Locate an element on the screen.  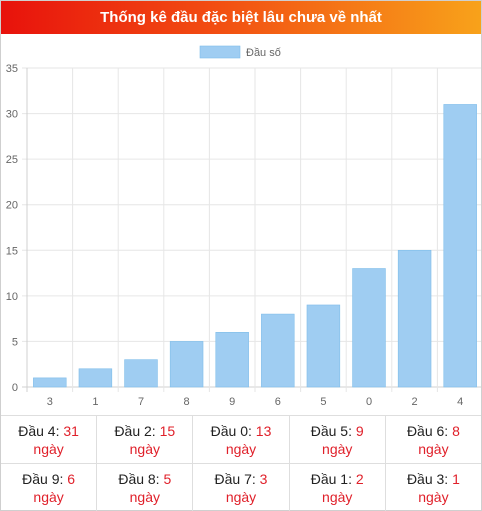
stats-label: Đầu 6: is located at coordinates (427, 431).